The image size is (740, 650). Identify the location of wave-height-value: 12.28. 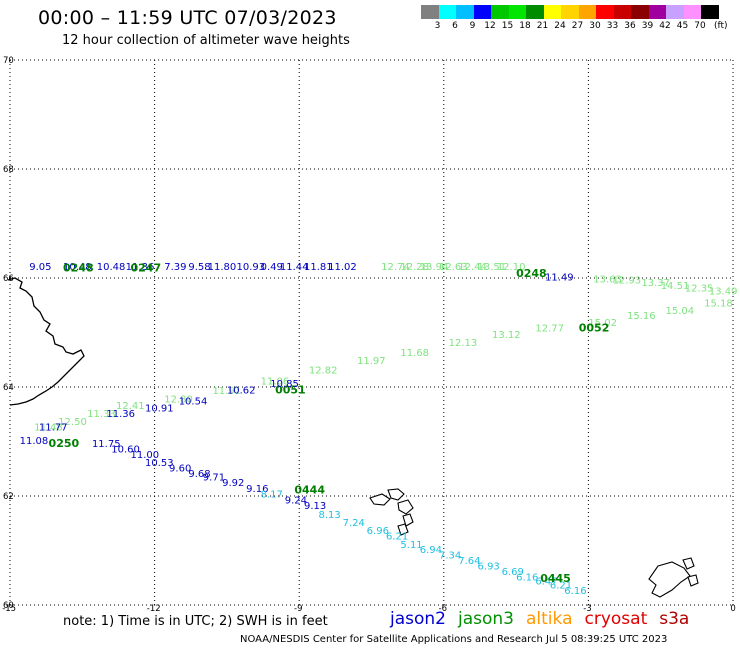
(414, 267).